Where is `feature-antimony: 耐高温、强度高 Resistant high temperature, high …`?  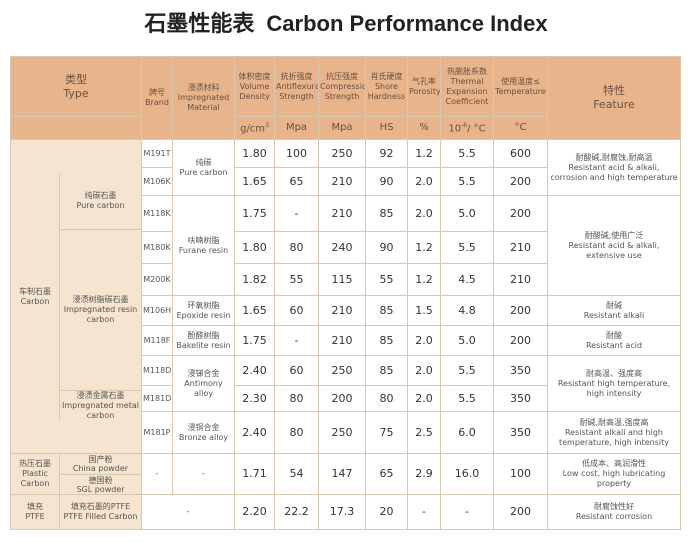
feature-antimony: 耐高温、强度高 Resistant high temperature, high … is located at coordinates (614, 383).